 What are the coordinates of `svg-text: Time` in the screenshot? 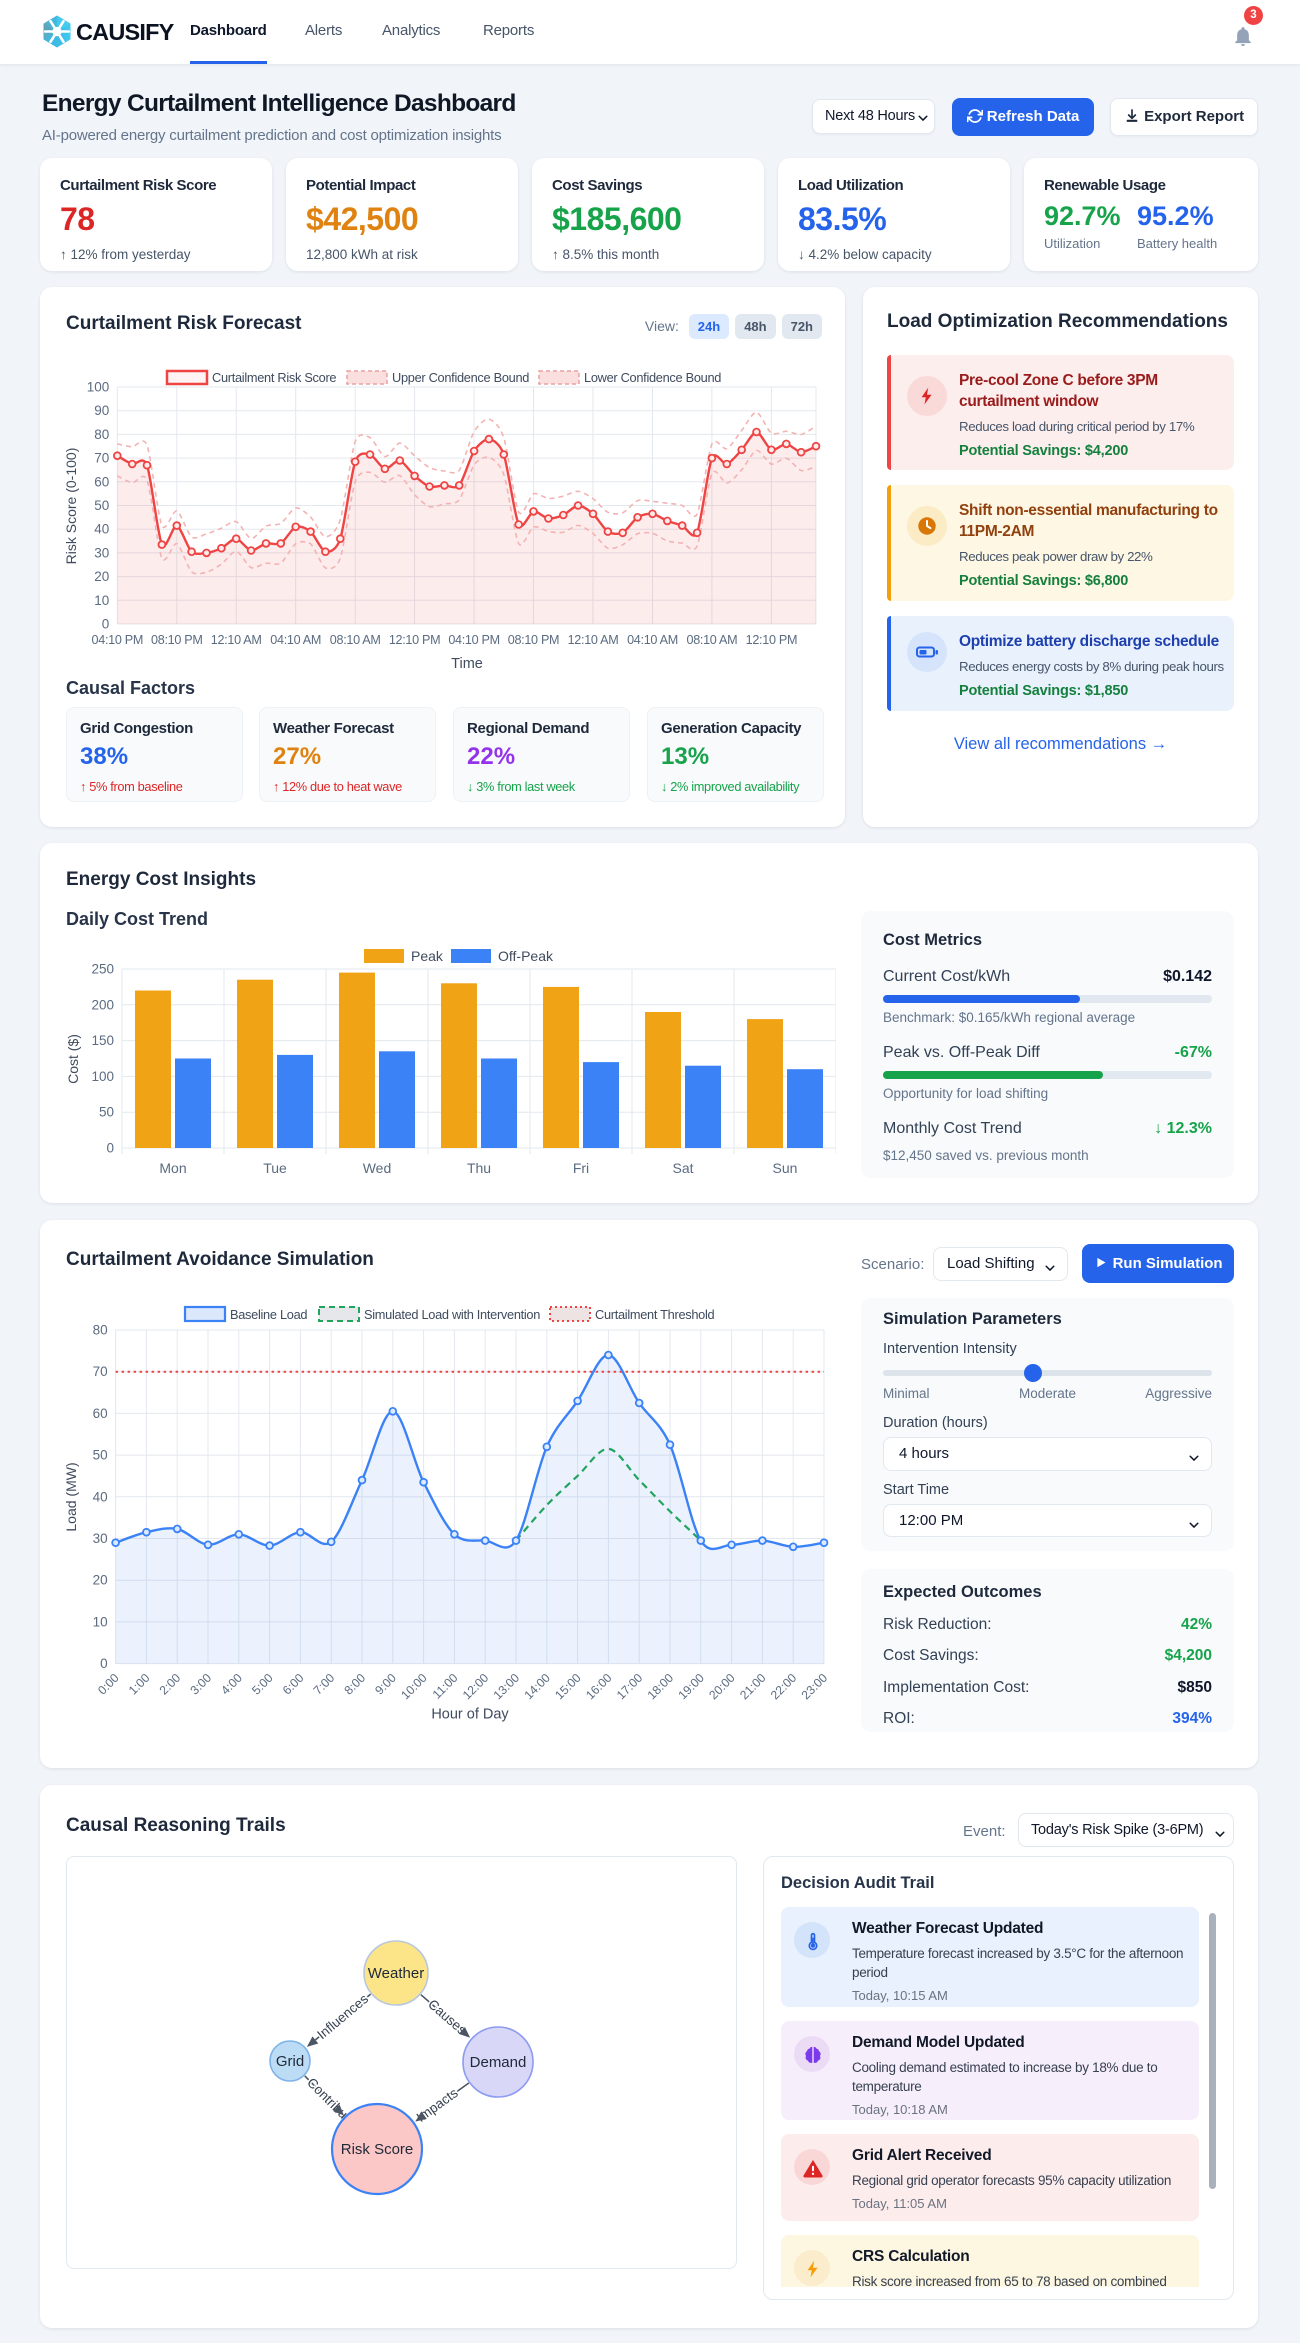 It's located at (467, 664).